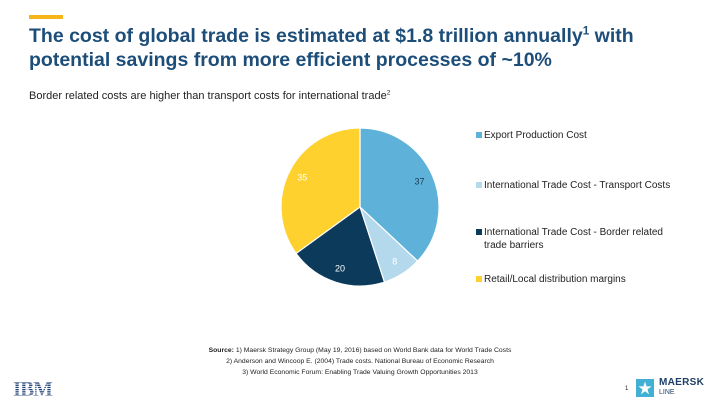 The image size is (720, 405). Describe the element at coordinates (221, 350) in the screenshot. I see `source-label: Source:` at that location.